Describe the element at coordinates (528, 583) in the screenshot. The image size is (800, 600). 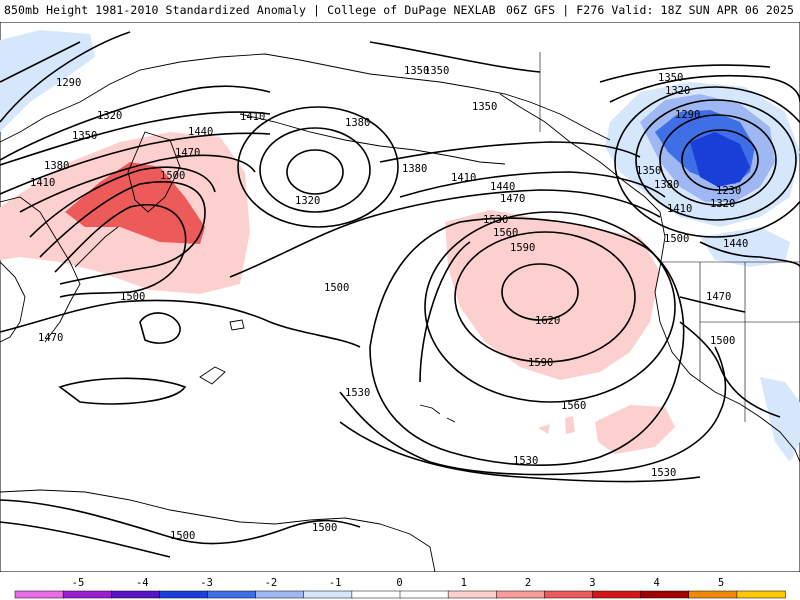
I see `colorbar-tick-label: 2` at that location.